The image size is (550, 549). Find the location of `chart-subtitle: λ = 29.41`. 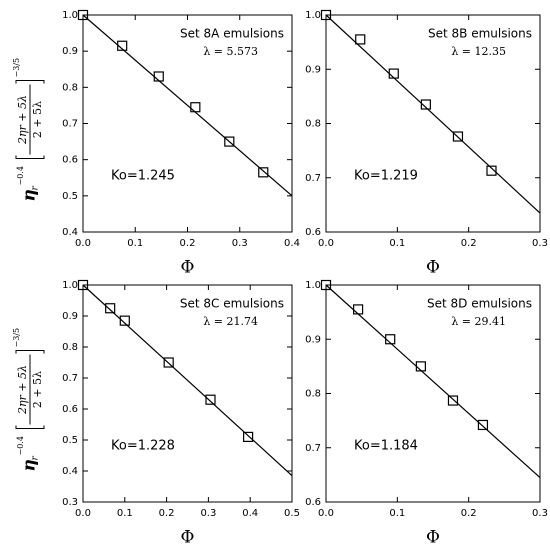

chart-subtitle: λ = 29.41 is located at coordinates (478, 321).